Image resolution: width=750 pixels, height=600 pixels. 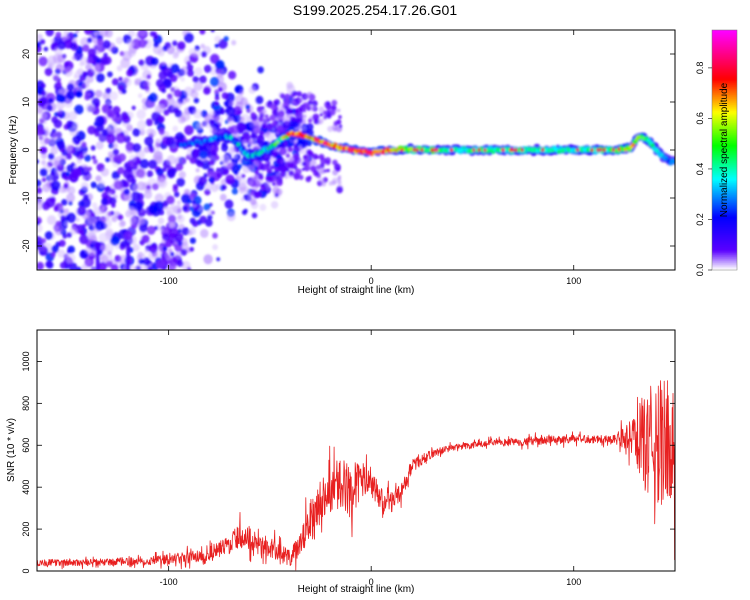 I want to click on colorbar-frame, so click(x=724, y=150).